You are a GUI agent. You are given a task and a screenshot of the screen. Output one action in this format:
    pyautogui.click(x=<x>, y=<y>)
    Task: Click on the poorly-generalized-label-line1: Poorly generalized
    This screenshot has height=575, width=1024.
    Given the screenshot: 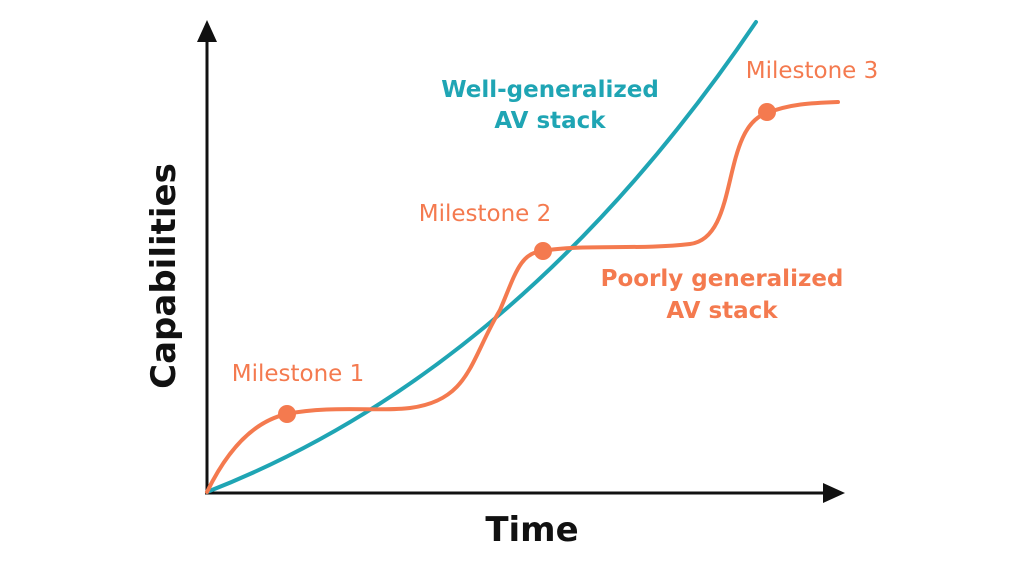 What is the action you would take?
    pyautogui.click(x=722, y=279)
    